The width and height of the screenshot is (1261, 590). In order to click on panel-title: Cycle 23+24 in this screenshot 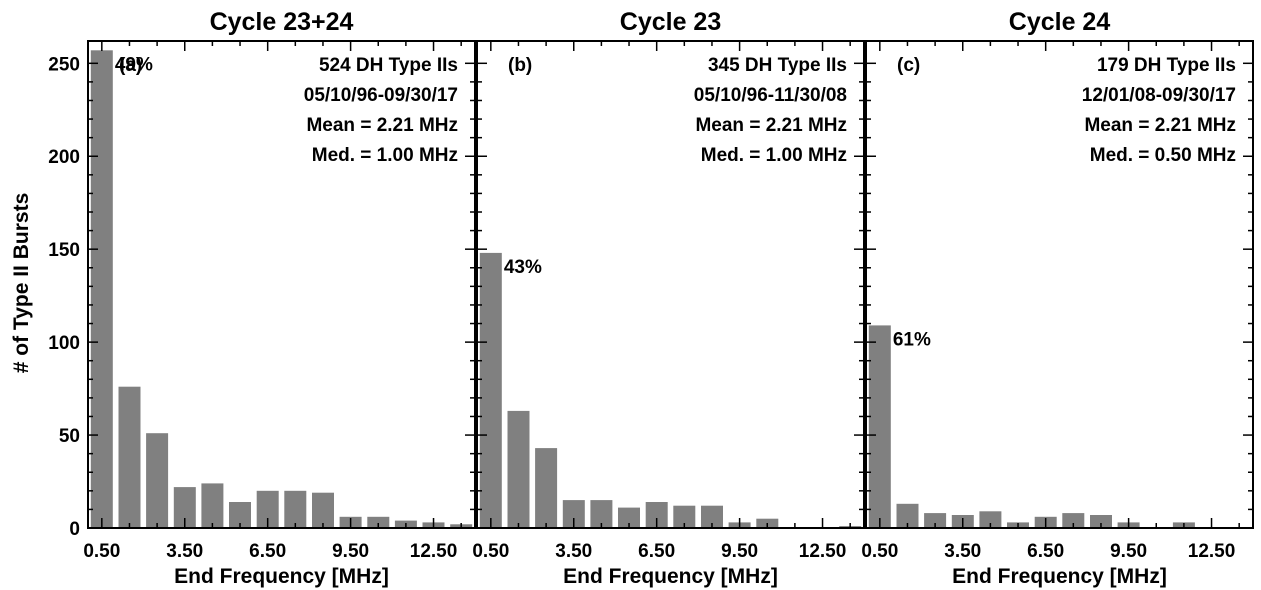, I will do `click(282, 22)`.